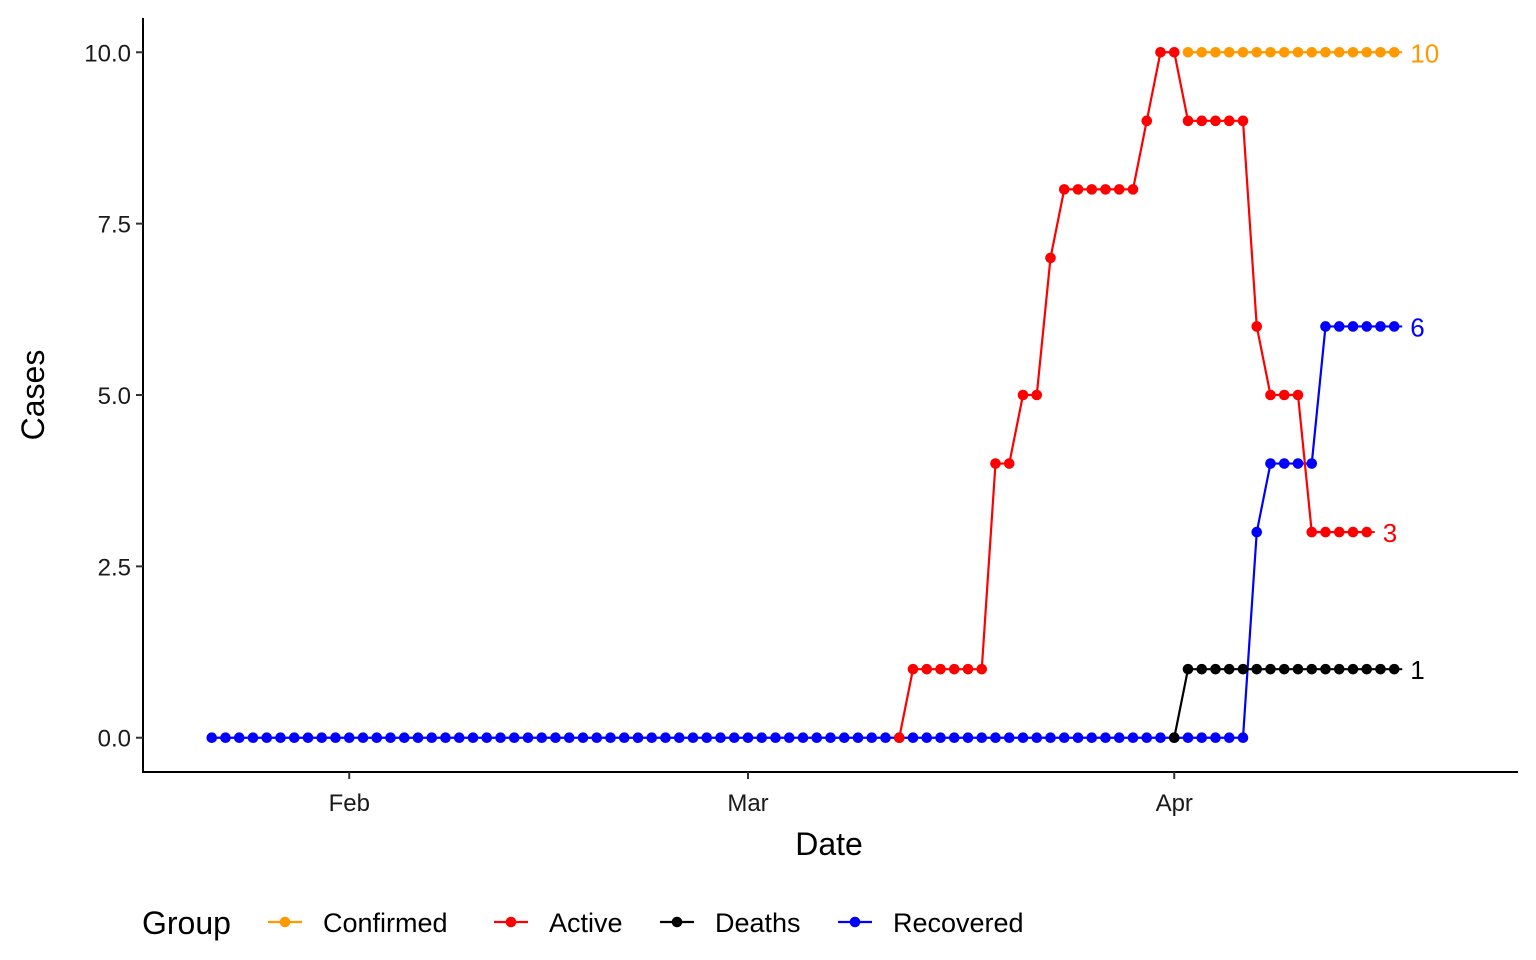  What do you see at coordinates (1417, 327) in the screenshot?
I see `end-label-recovered: 6` at bounding box center [1417, 327].